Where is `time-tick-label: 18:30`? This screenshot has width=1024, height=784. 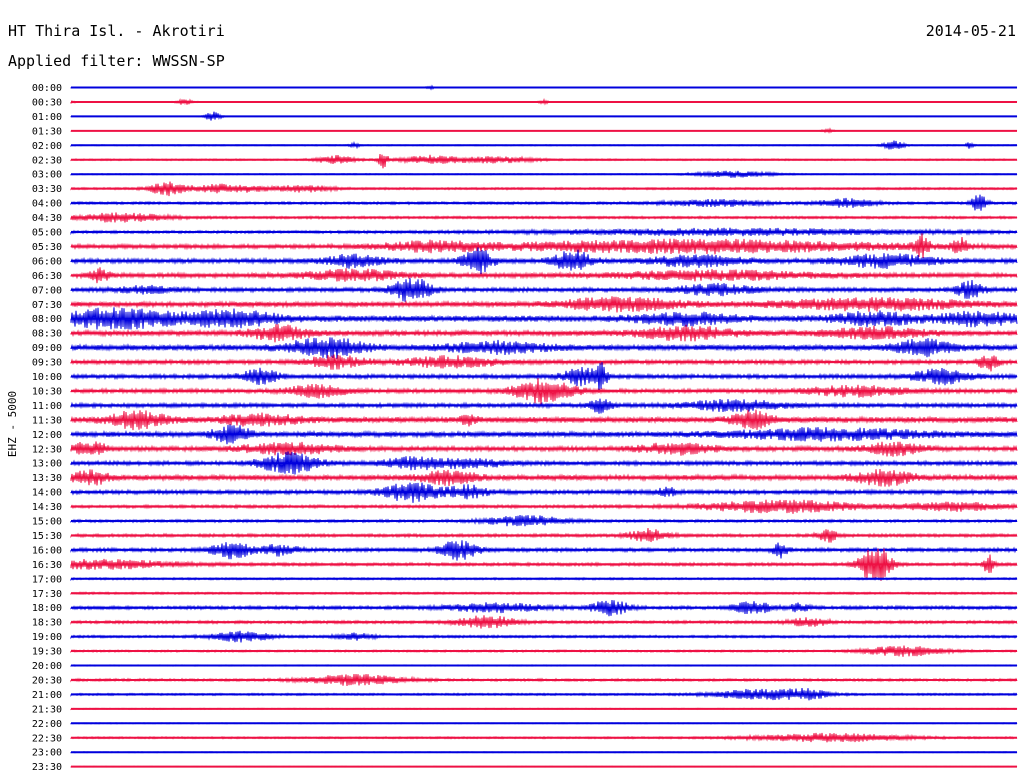
time-tick-label: 18:30 is located at coordinates (47, 623).